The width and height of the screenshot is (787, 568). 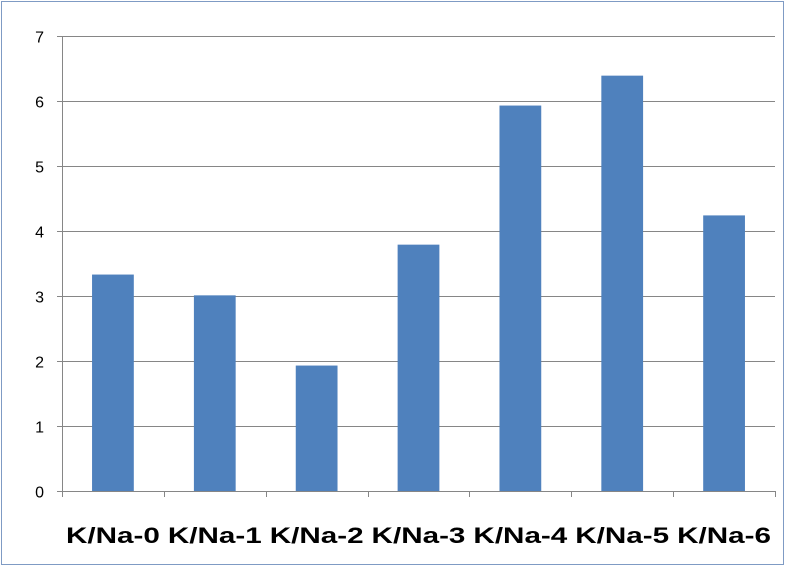 I want to click on ytick-label-0: 0, so click(x=39, y=493).